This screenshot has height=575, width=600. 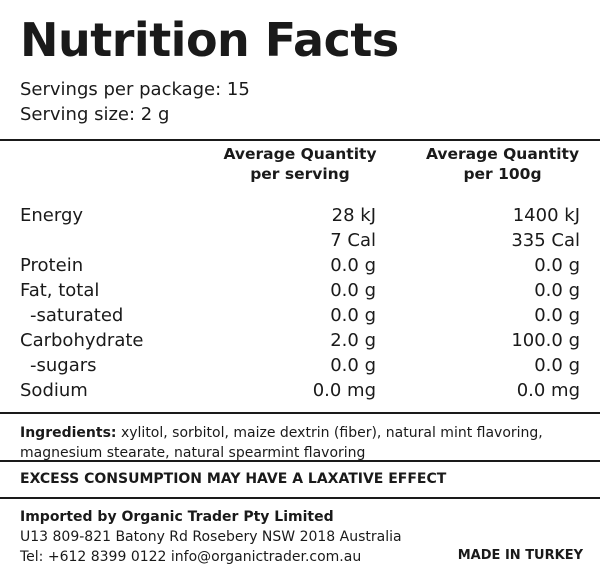 What do you see at coordinates (300, 215) in the screenshot?
I see `nutrient-row: Energy 28 kJ 1400 kJ` at bounding box center [300, 215].